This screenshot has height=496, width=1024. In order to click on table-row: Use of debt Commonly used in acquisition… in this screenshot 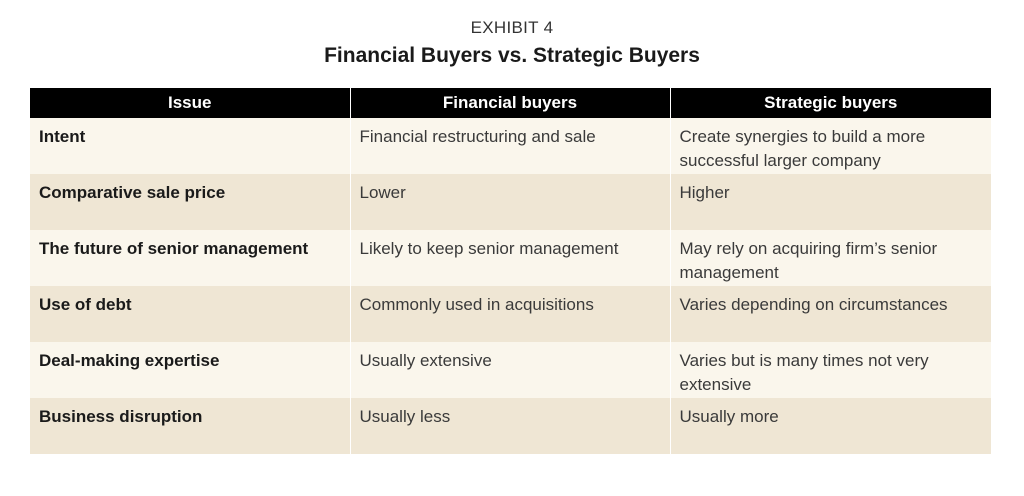, I will do `click(510, 314)`.